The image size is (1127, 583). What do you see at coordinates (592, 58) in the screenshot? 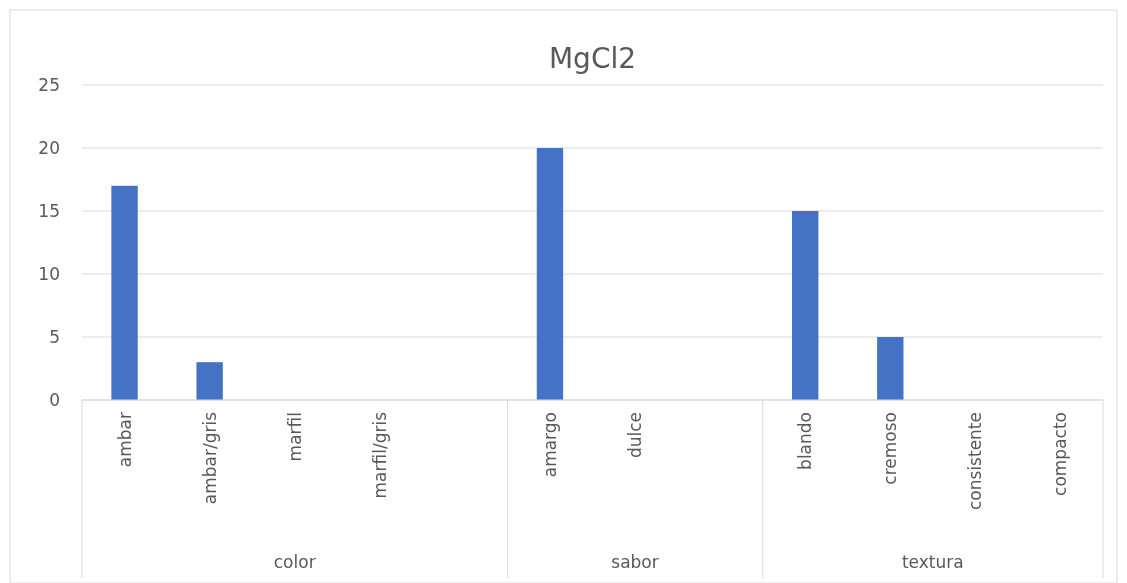
I see `chart-title: MgCl2` at bounding box center [592, 58].